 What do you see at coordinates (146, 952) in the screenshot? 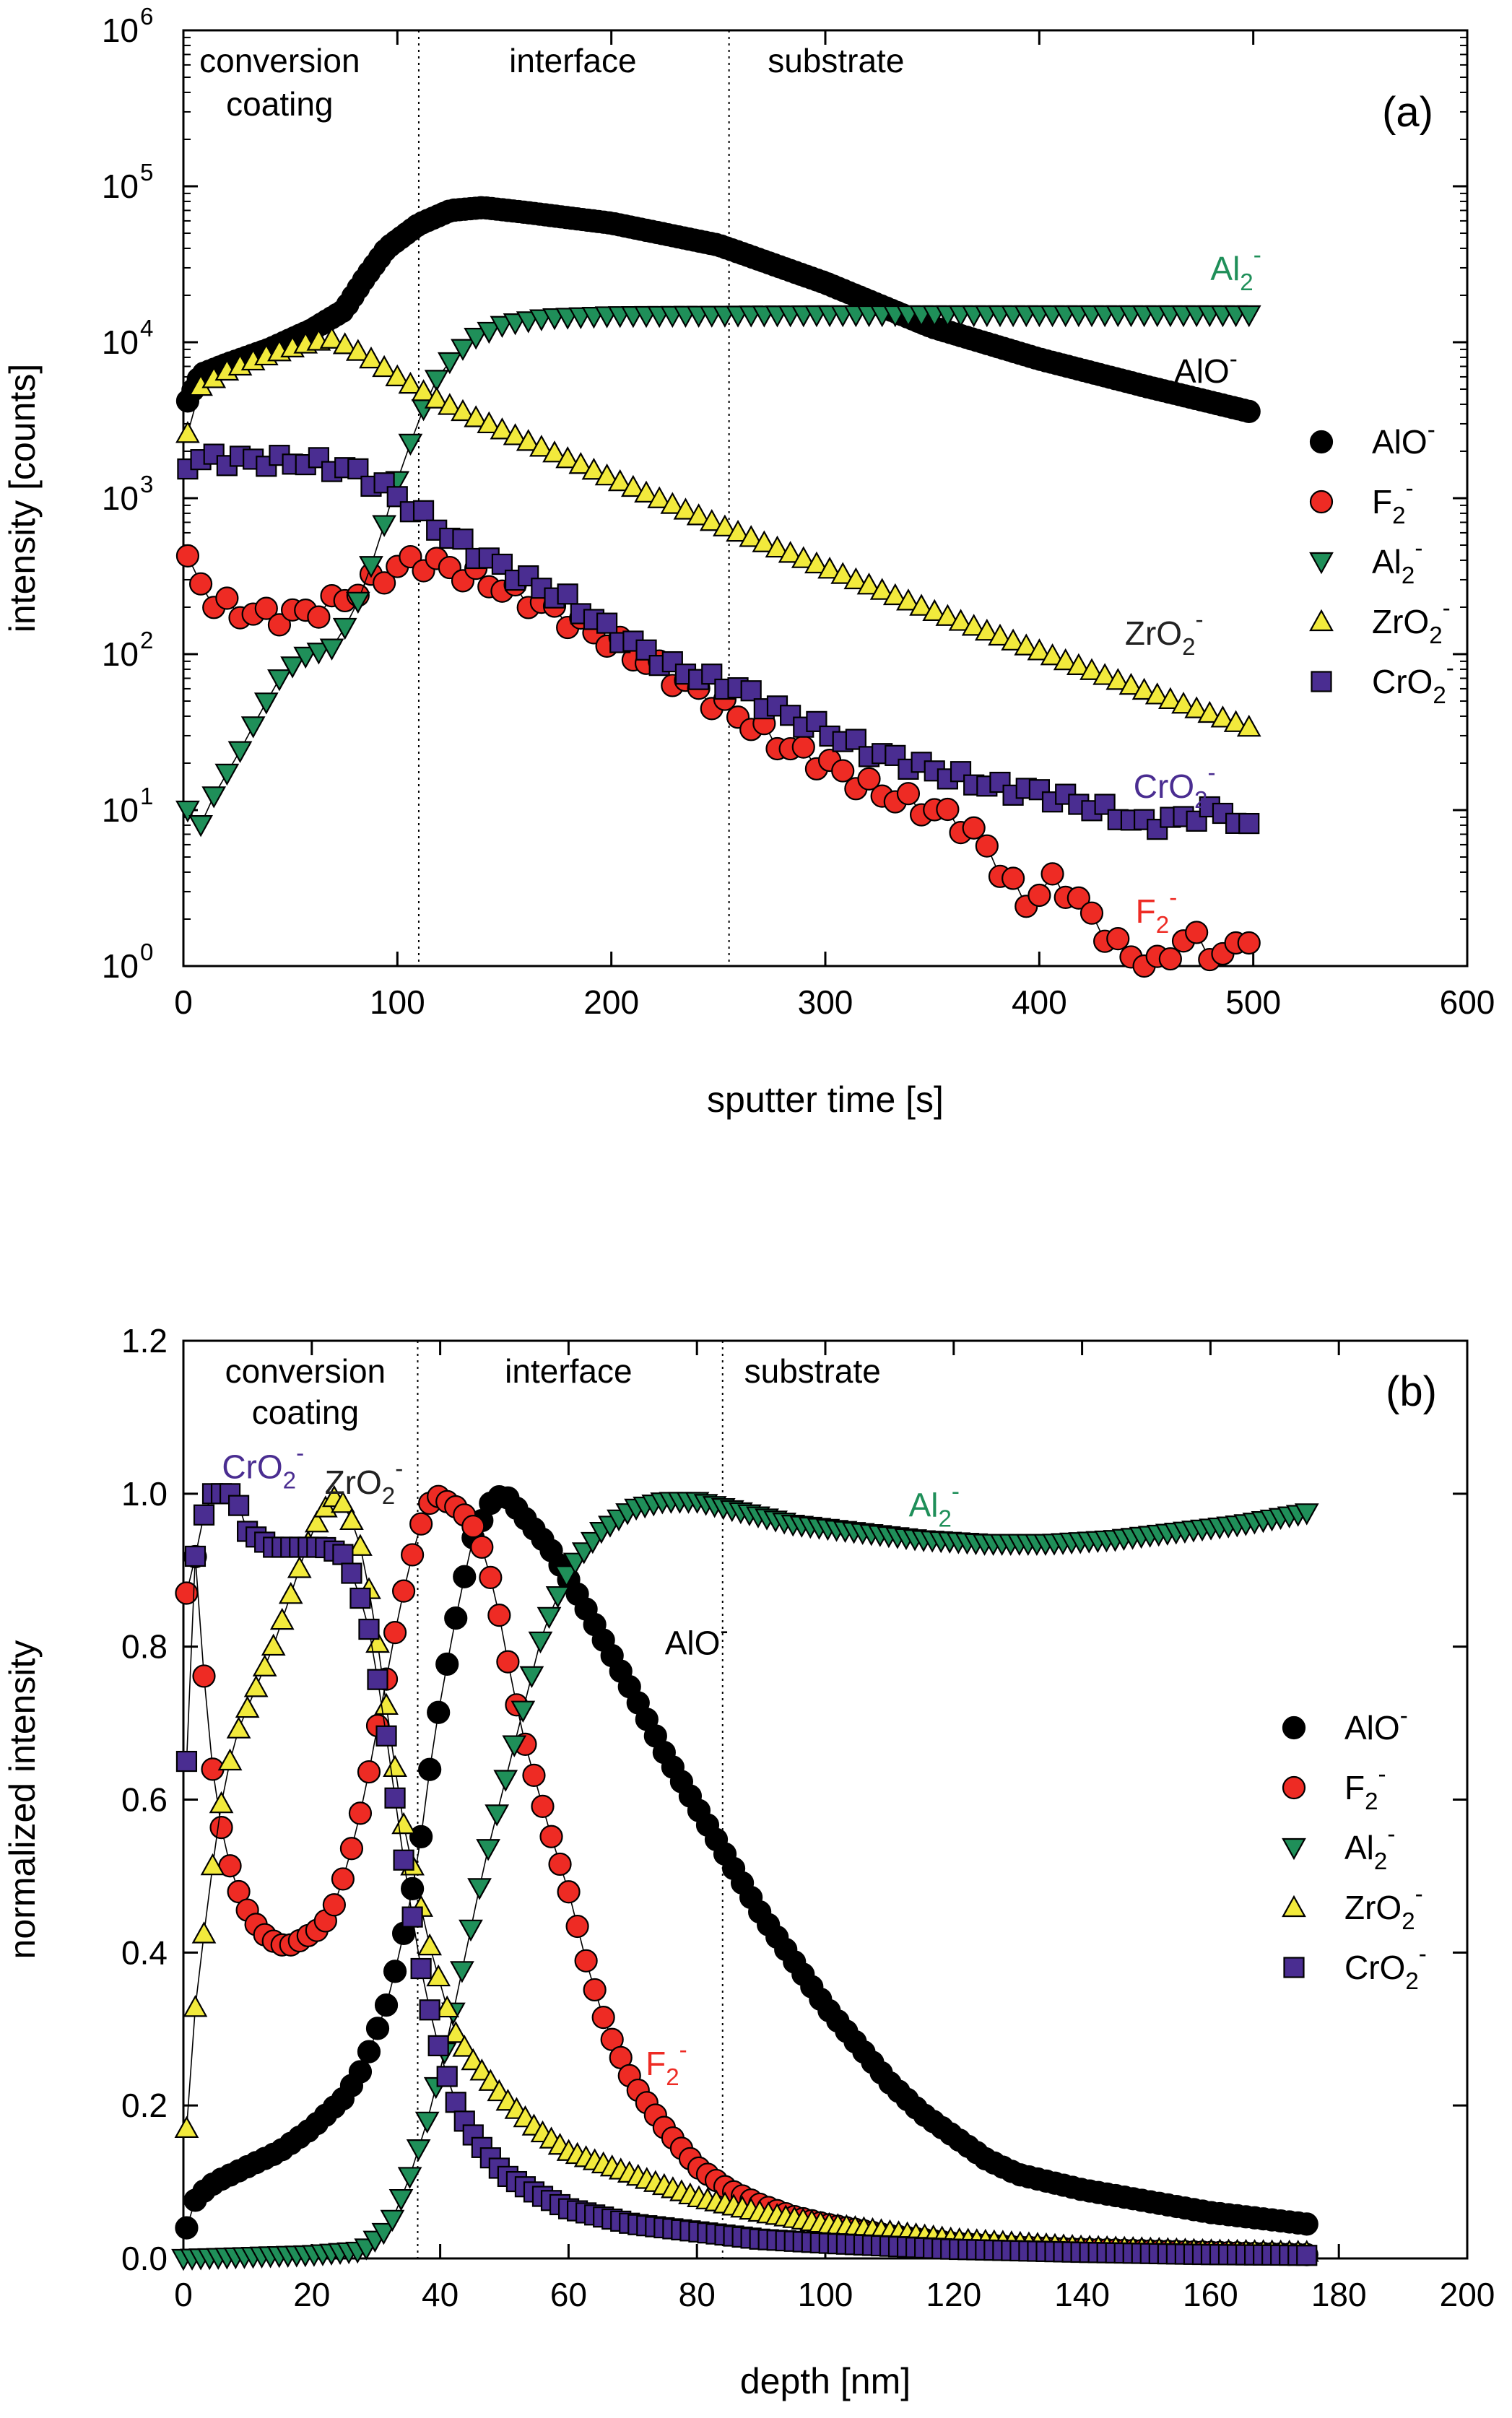
I see `y-tick-label-exponent: 0` at bounding box center [146, 952].